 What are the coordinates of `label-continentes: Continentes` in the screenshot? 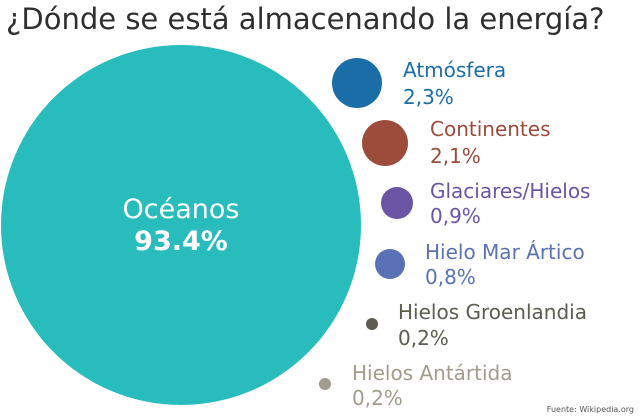 It's located at (490, 129).